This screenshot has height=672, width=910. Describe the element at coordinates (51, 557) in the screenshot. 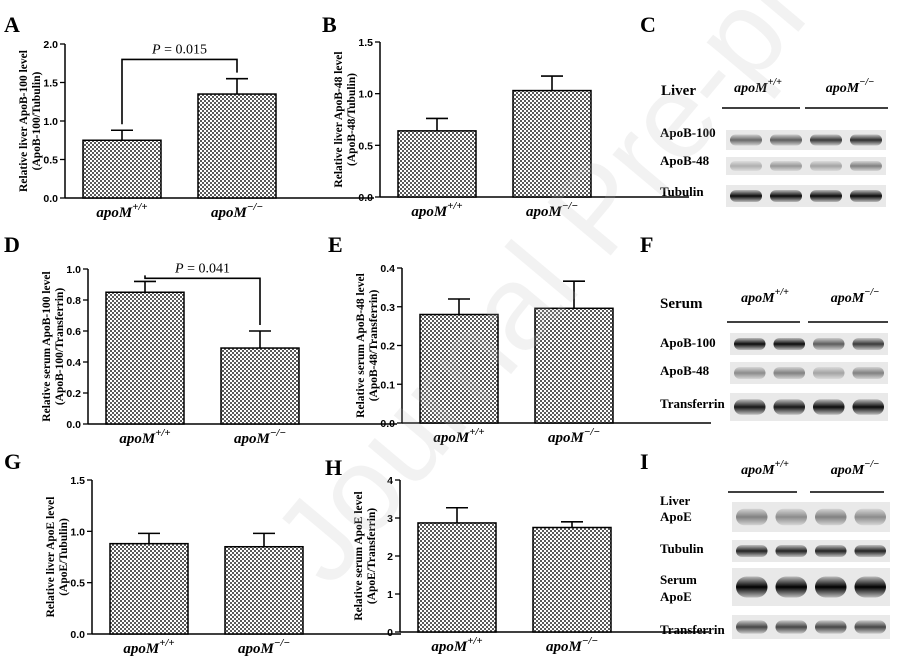

I see `y-axis-label-line1: Relative liver ApoE level` at that location.